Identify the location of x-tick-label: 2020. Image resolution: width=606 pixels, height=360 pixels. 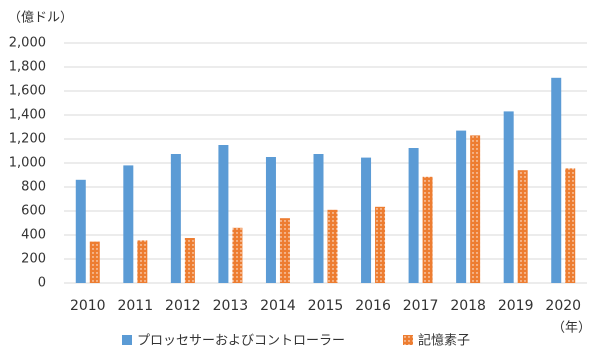
(563, 306).